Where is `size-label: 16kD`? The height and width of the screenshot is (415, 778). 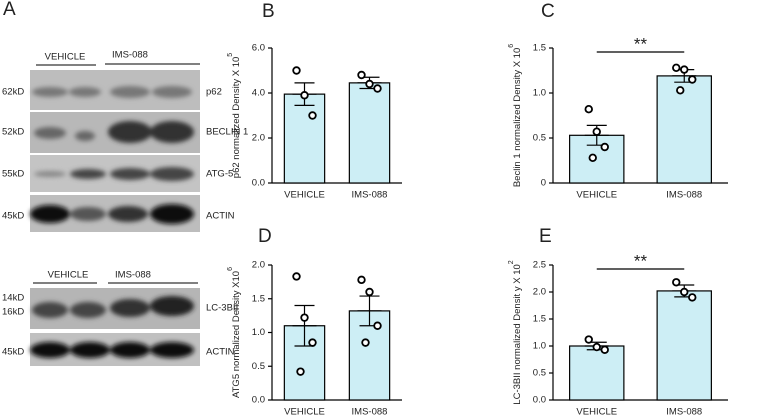
size-label: 16kD is located at coordinates (13, 312).